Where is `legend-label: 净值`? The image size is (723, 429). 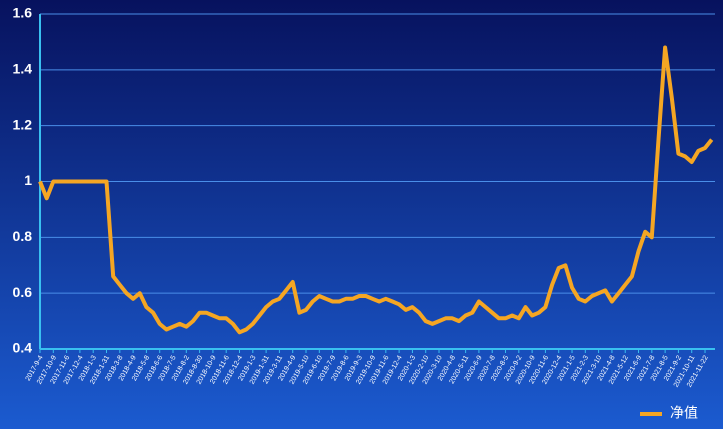 legend-label: 净值 is located at coordinates (684, 413).